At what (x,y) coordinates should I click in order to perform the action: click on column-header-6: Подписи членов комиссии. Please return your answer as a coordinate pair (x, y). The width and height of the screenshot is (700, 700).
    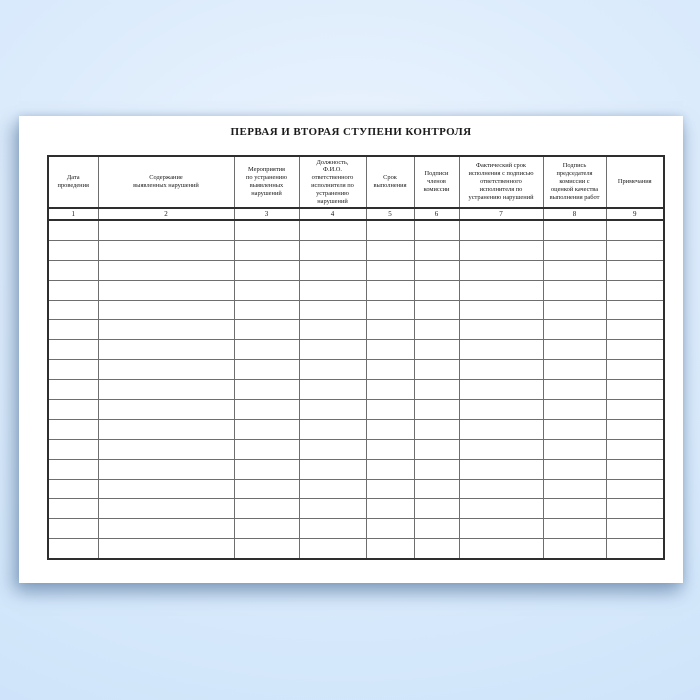
    Looking at the image, I should click on (436, 182).